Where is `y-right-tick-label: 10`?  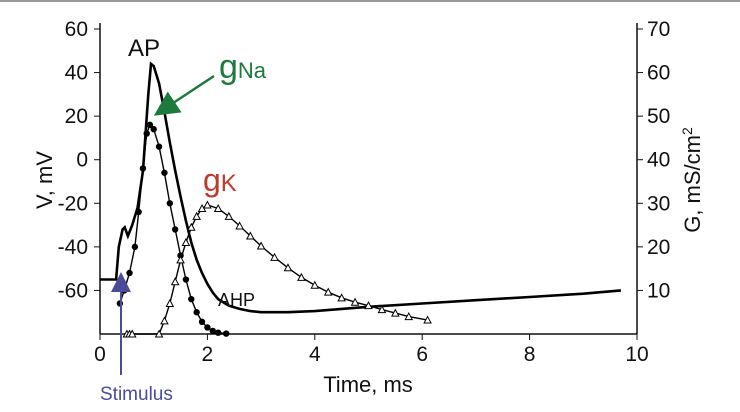 y-right-tick-label: 10 is located at coordinates (658, 290).